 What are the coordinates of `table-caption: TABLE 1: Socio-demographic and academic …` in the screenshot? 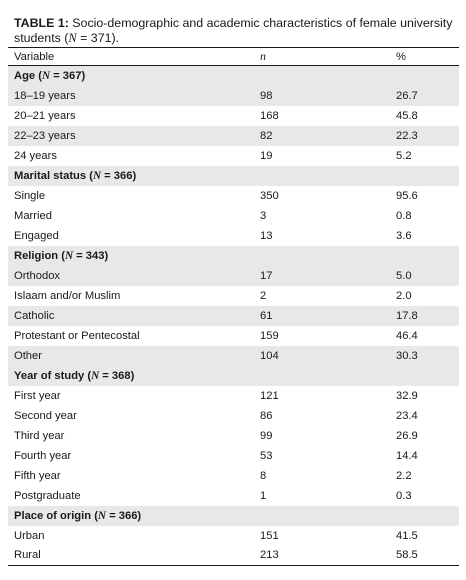 It's located at (236, 31).